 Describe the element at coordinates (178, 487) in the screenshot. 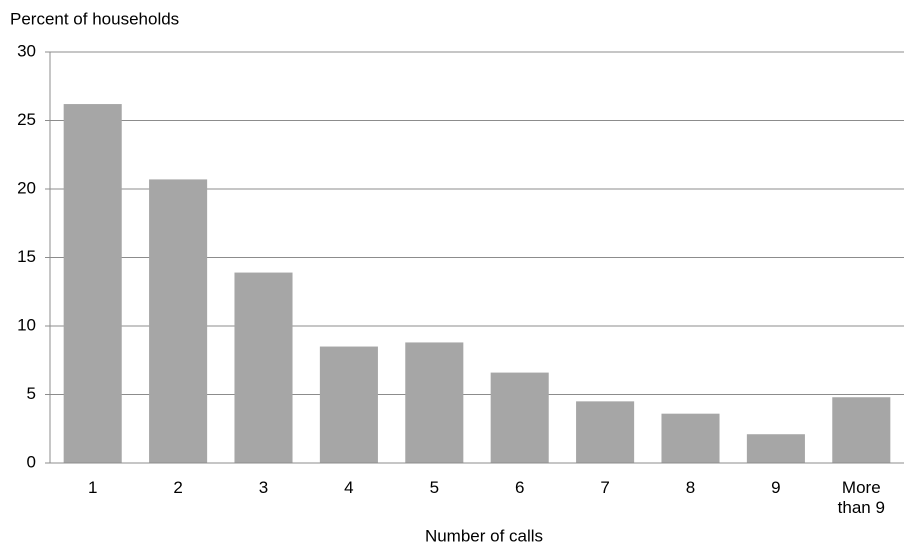

I see `x-tick-label: 2` at that location.